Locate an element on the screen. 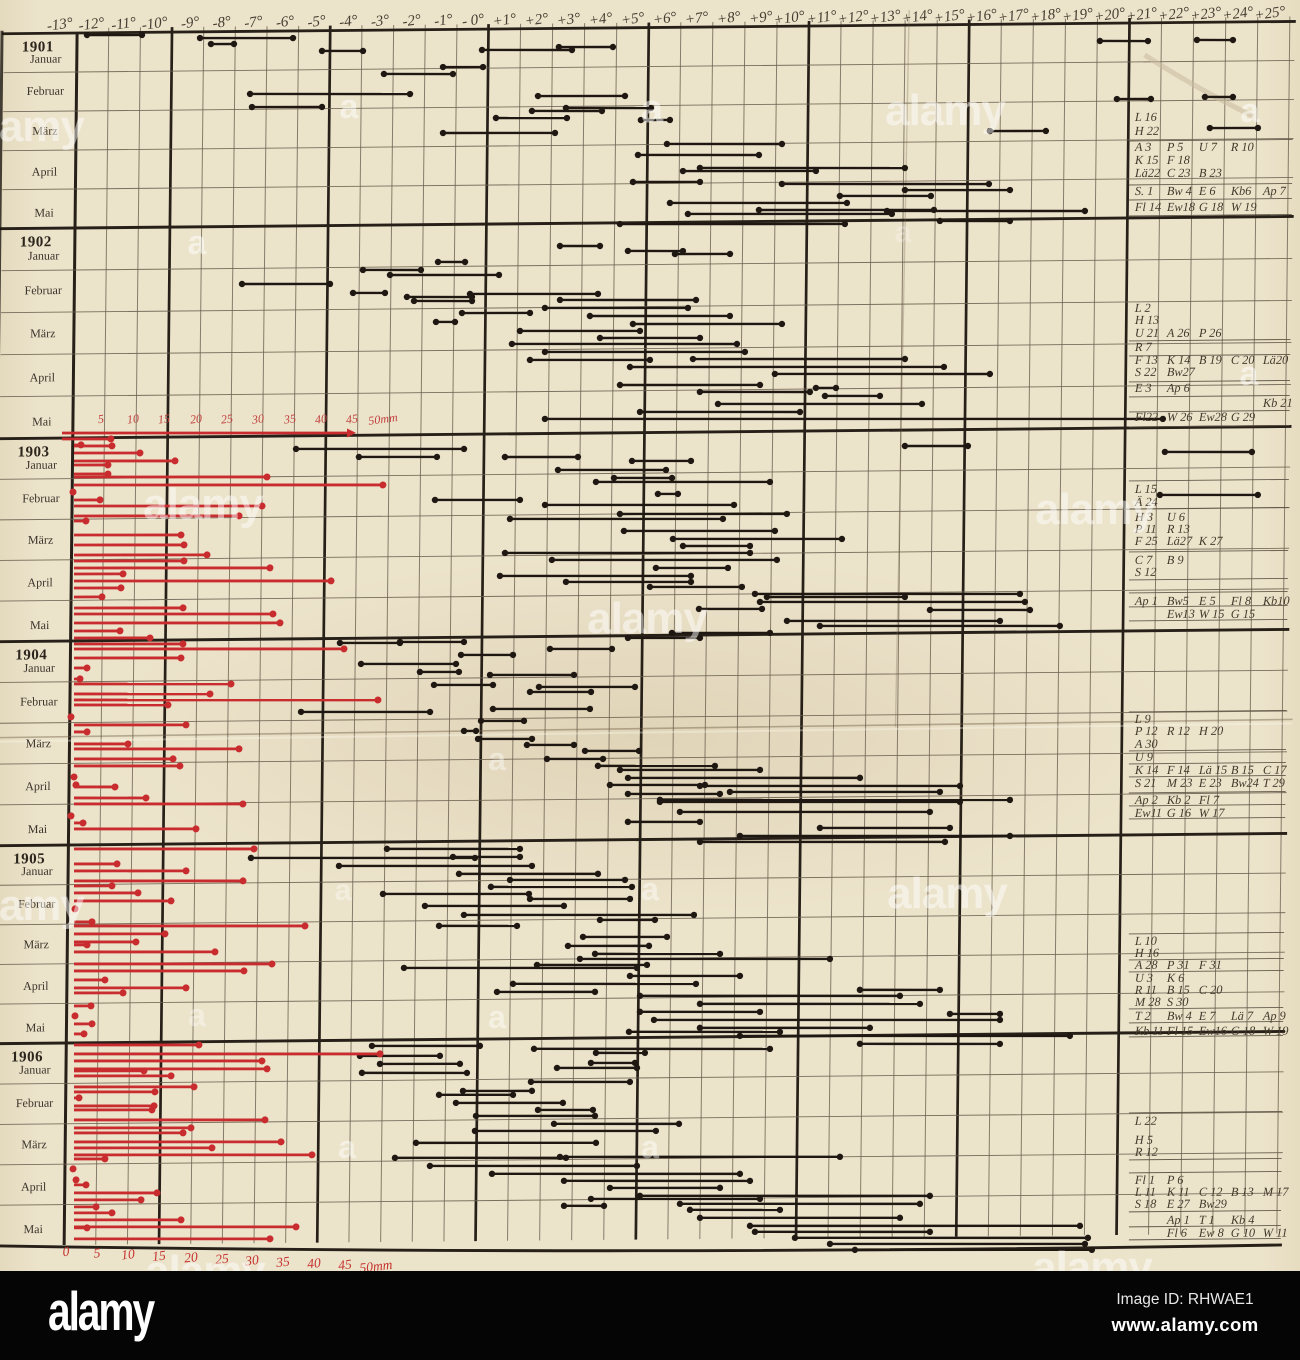 This screenshot has height=1360, width=1300. svg-text: -12° is located at coordinates (92, 25).